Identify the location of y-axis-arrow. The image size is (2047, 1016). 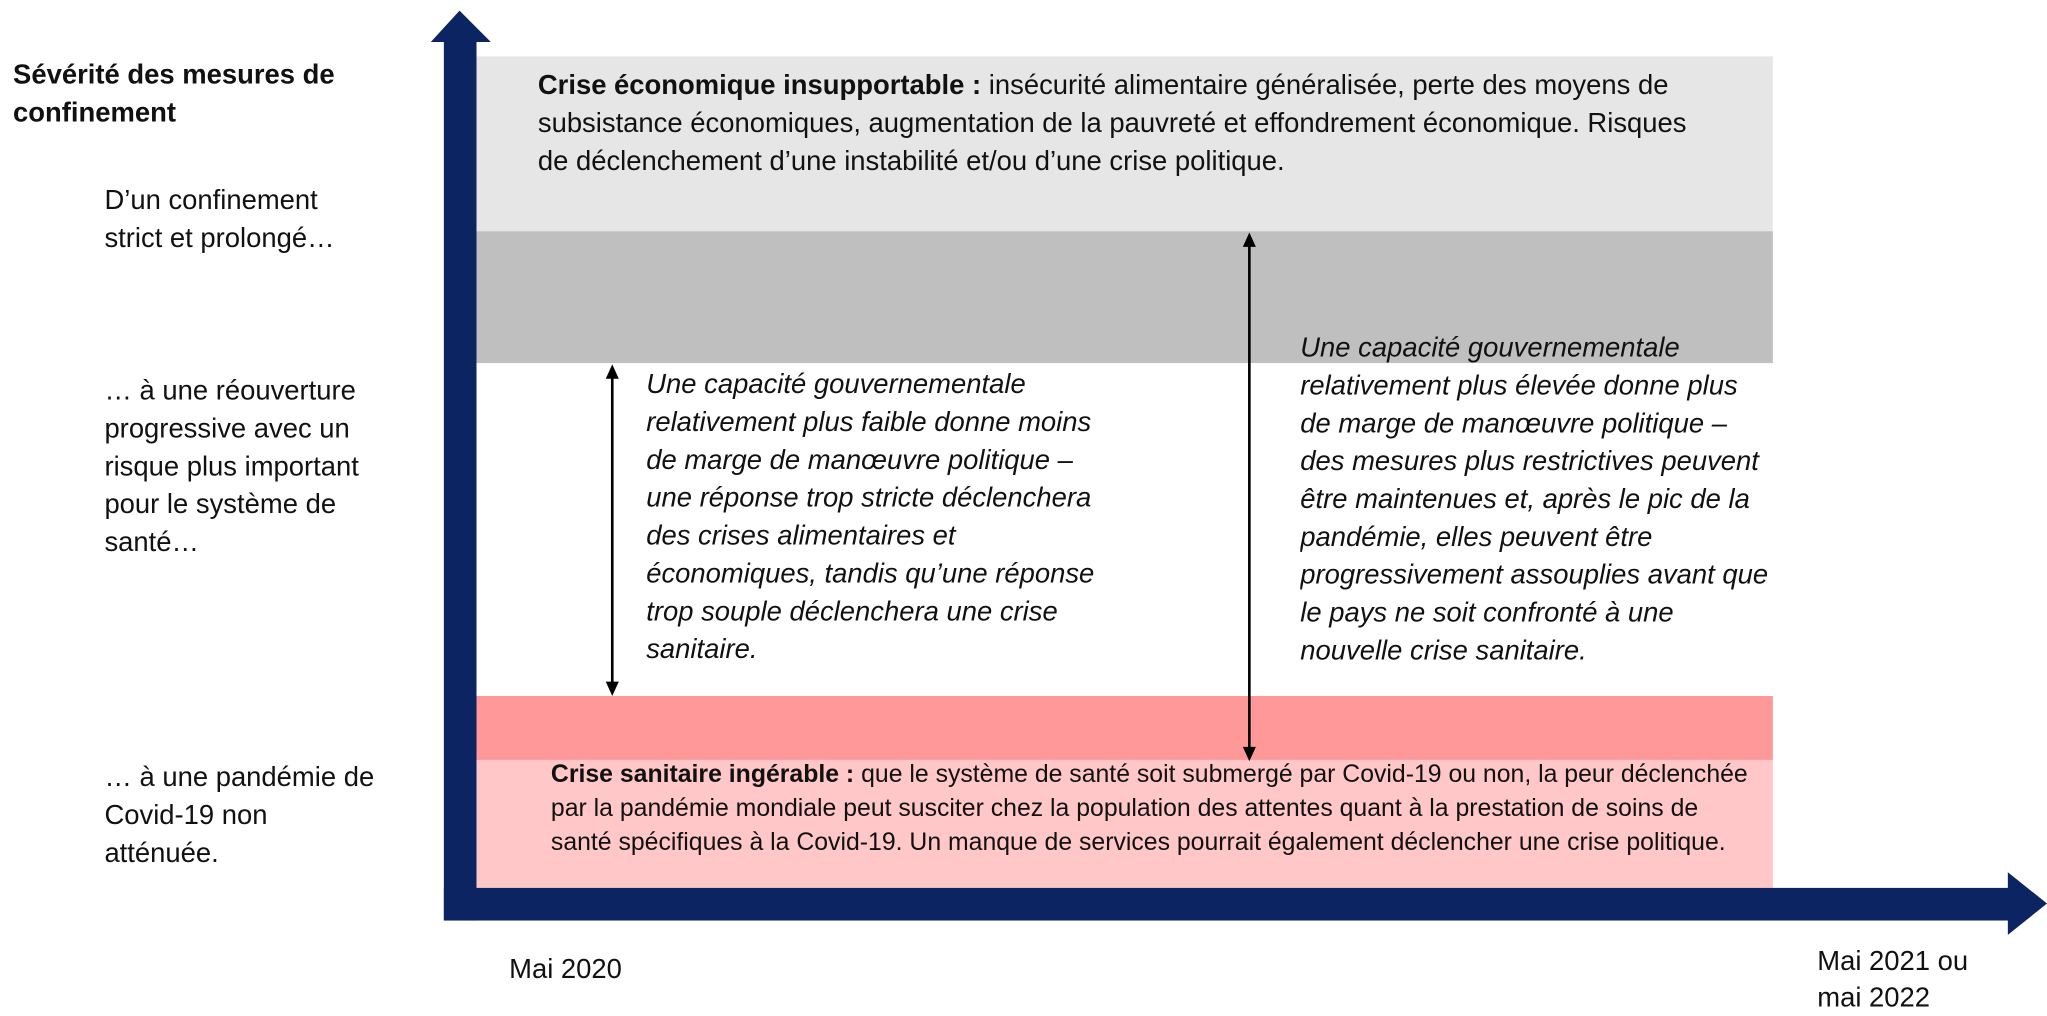
(460, 26).